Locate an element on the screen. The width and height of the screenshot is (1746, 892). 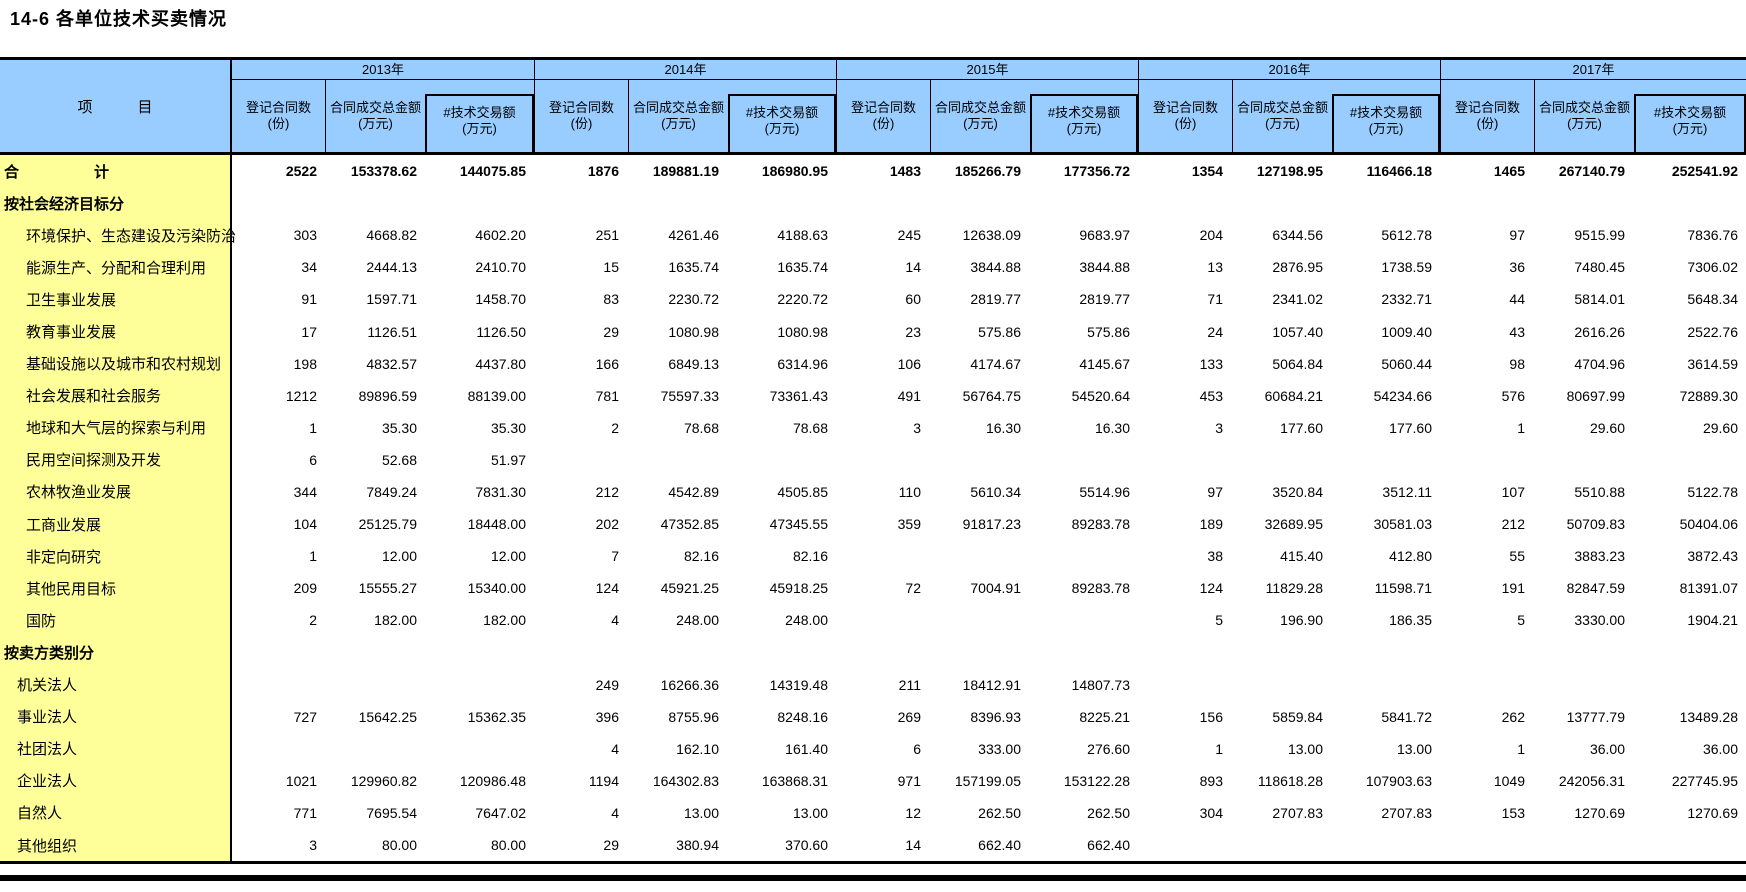
value-cell: 359 is located at coordinates (909, 524).